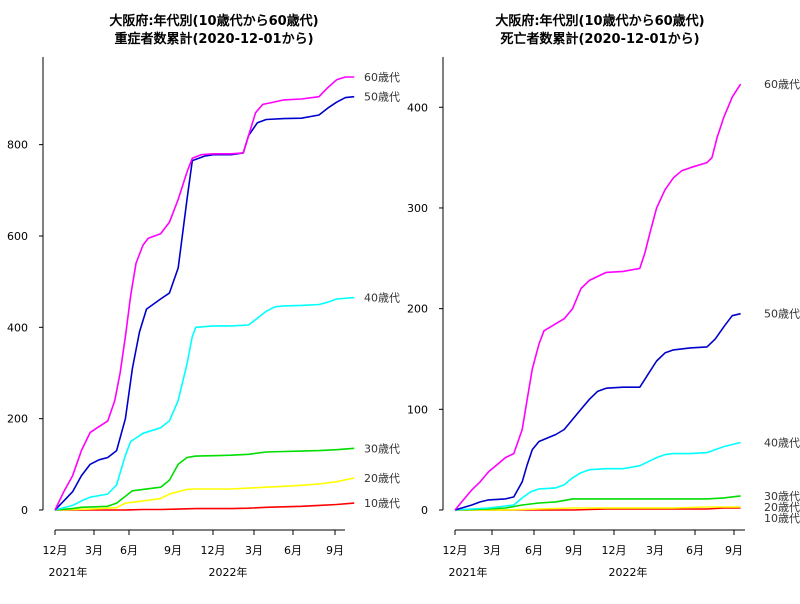 This screenshot has width=800, height=604. I want to click on y-tick-label: 600, so click(17, 236).